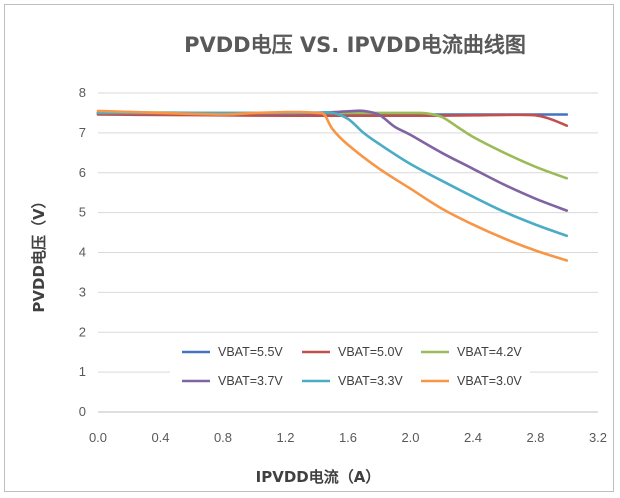 Image resolution: width=620 pixels, height=498 pixels. Describe the element at coordinates (489, 381) in the screenshot. I see `legend-label-6: VBAT=3.0V` at that location.